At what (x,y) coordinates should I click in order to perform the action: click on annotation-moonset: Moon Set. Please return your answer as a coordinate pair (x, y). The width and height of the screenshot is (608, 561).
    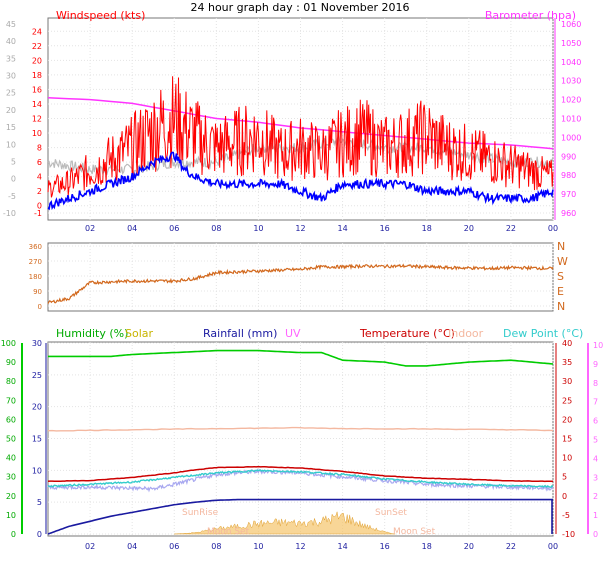
    Looking at the image, I should click on (228, 532).